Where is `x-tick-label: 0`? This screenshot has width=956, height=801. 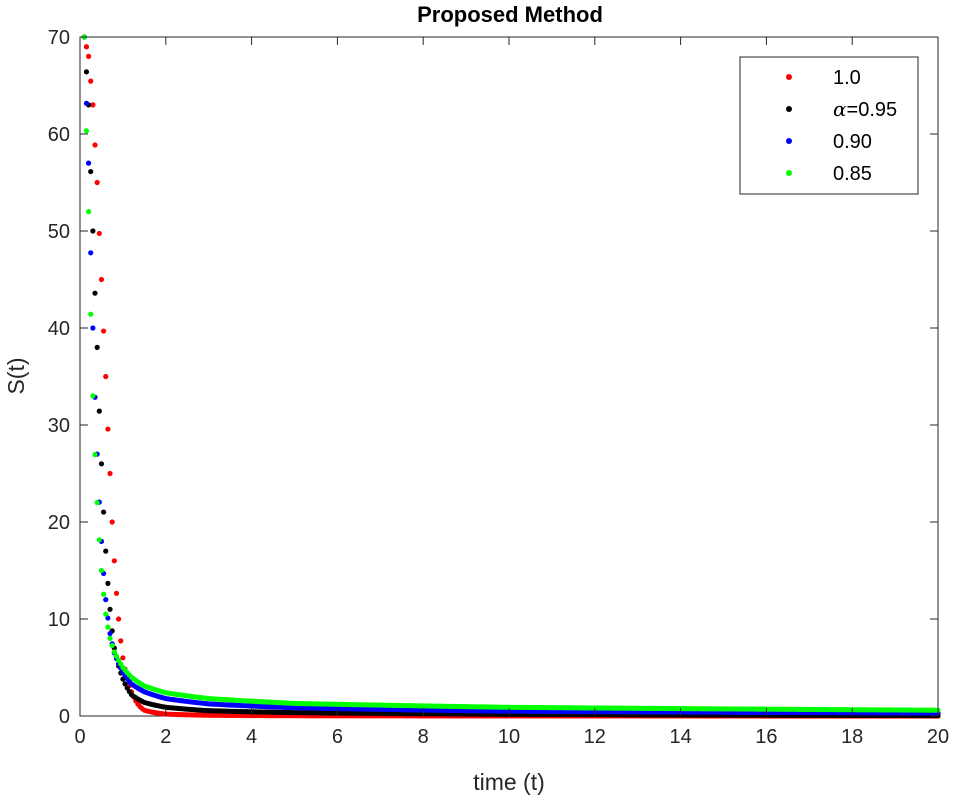 x-tick-label: 0 is located at coordinates (79, 737).